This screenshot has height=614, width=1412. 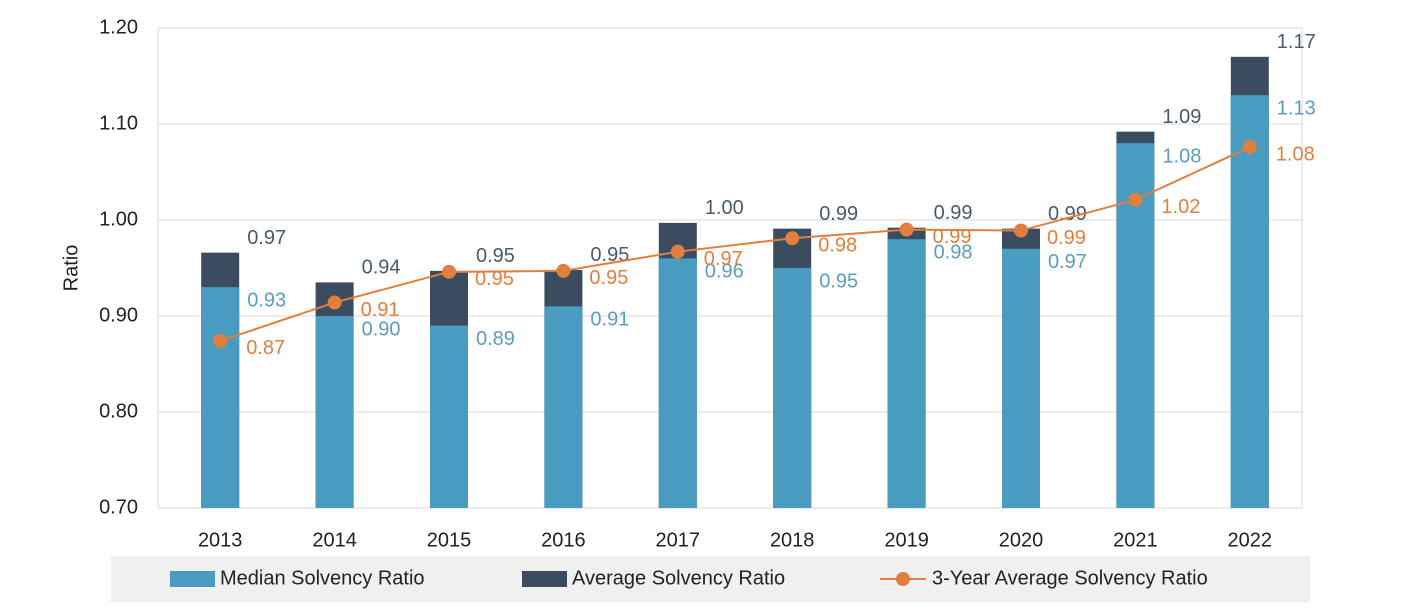 I want to click on x-tick-label: 2021, so click(x=1135, y=540).